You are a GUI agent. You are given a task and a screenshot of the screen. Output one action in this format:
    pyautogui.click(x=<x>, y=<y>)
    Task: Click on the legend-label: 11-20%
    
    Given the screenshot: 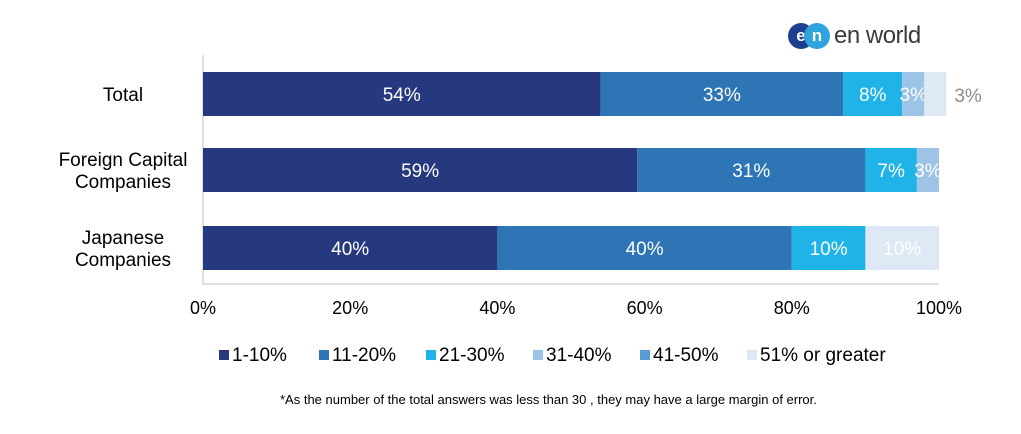 What is the action you would take?
    pyautogui.click(x=364, y=355)
    